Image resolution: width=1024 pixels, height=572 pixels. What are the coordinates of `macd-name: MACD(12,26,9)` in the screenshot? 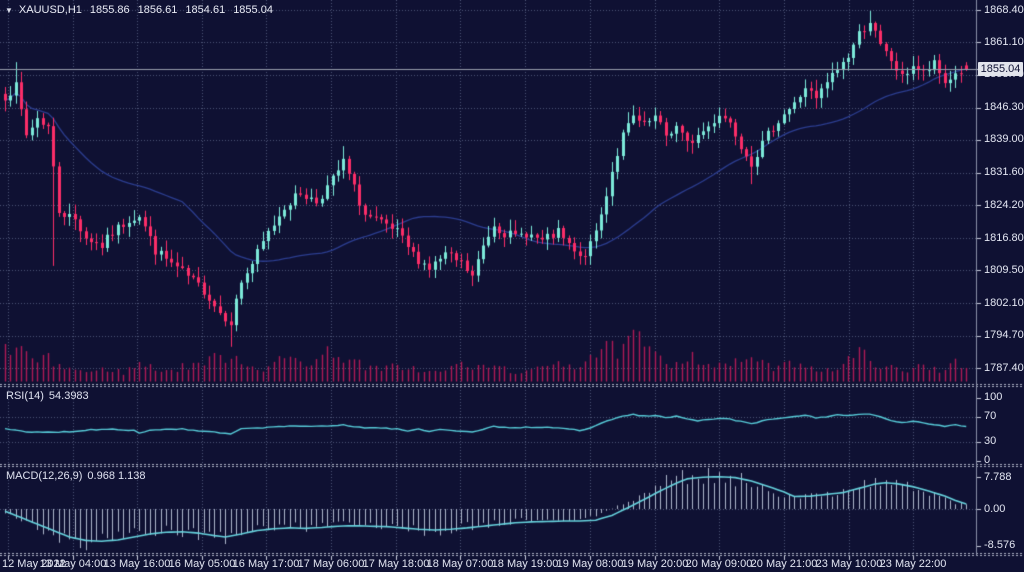 It's located at (44, 476).